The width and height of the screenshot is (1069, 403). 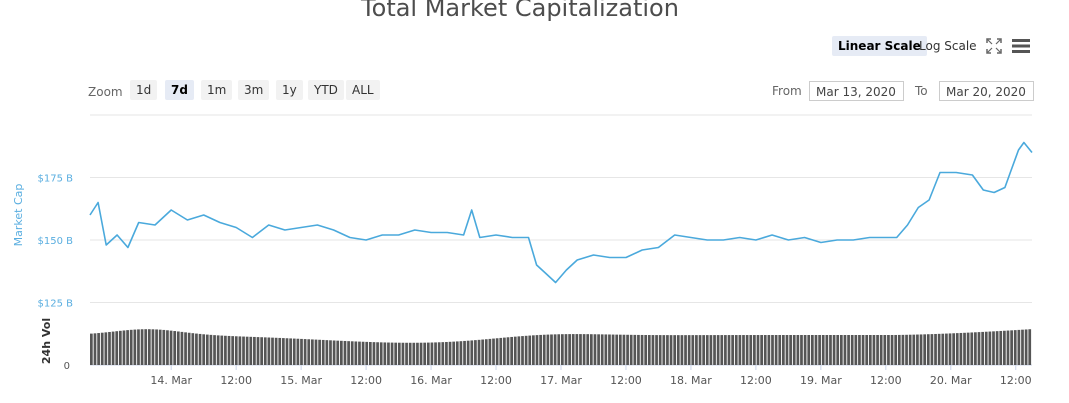 What do you see at coordinates (856, 91) in the screenshot?
I see `from-date-input: Mar 13, 2020` at bounding box center [856, 91].